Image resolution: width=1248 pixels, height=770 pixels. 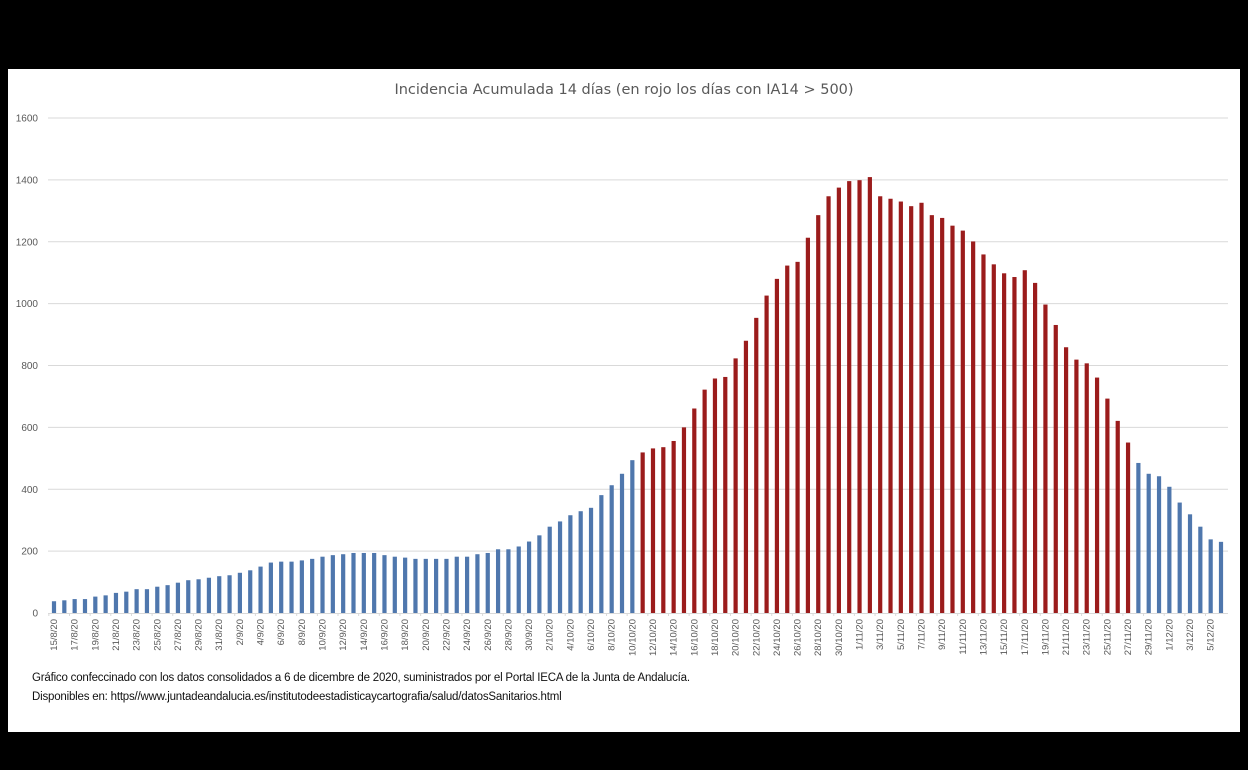 I want to click on x-tick-label: 2/10/20, so click(x=550, y=635).